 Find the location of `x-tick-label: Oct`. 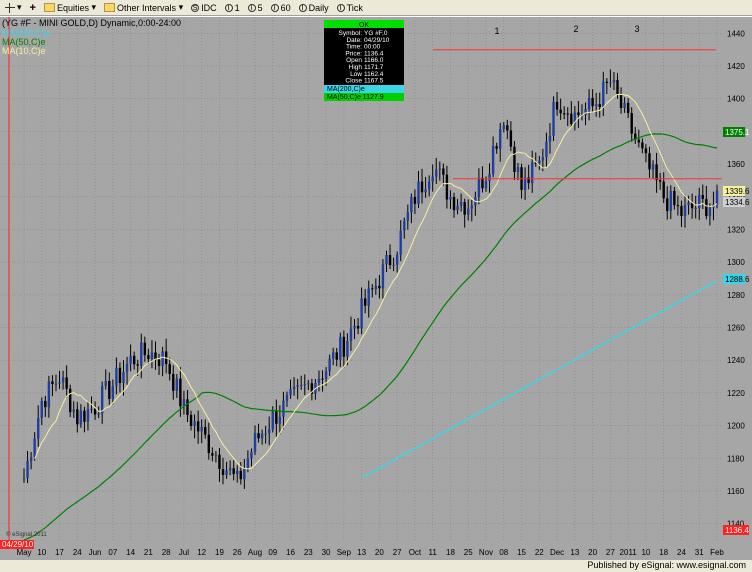

x-tick-label: Oct is located at coordinates (415, 552).